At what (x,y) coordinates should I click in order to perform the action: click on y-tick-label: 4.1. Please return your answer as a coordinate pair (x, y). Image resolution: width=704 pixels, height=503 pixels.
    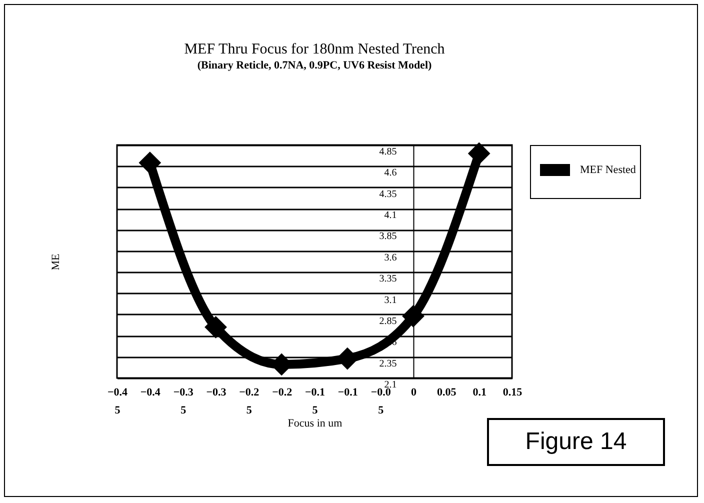
    Looking at the image, I should click on (390, 216).